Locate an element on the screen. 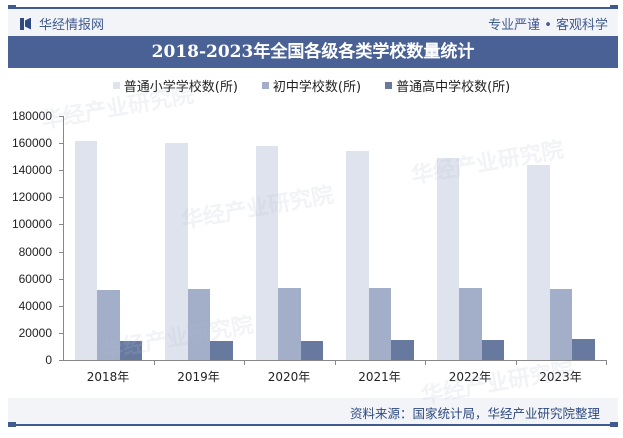 Image resolution: width=623 pixels, height=438 pixels. x-tick-label: 2020年 is located at coordinates (289, 377).